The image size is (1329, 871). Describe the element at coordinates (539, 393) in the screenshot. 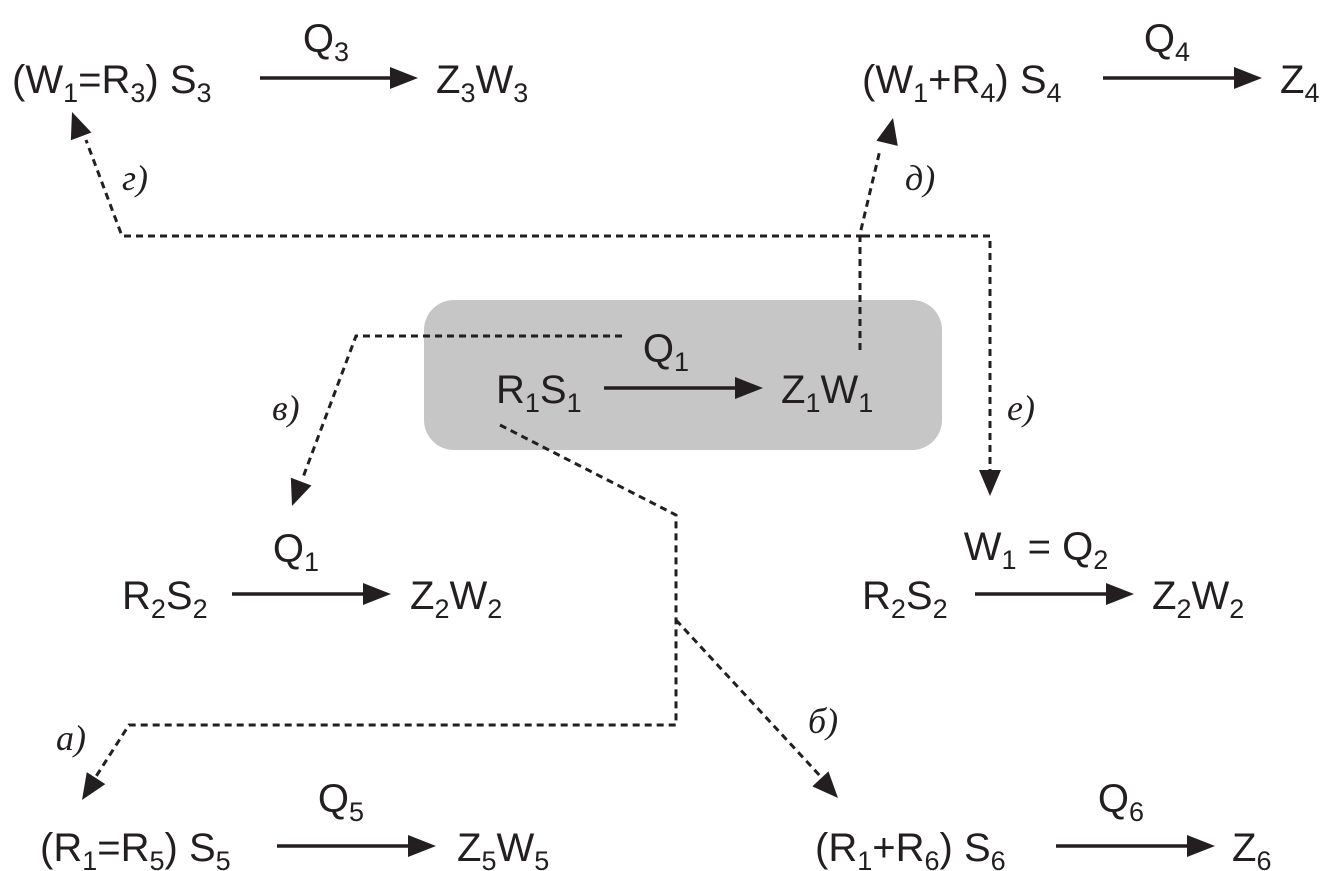

I see `reaction-central-left: R1S1` at that location.